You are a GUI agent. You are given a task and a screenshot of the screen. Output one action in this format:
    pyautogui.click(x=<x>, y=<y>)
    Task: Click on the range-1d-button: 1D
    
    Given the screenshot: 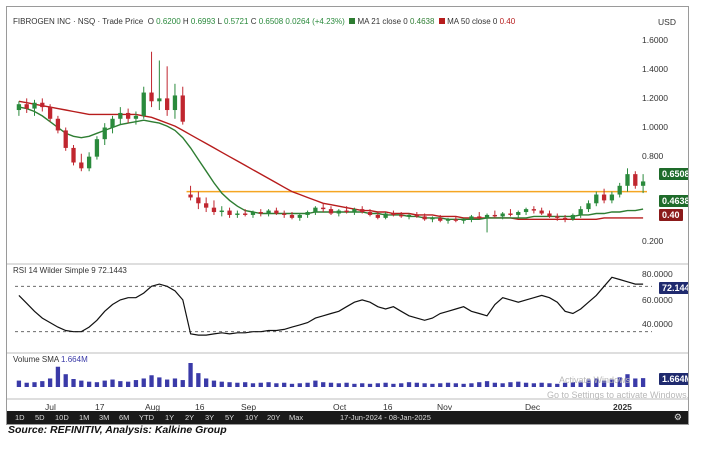 What is the action you would take?
    pyautogui.click(x=20, y=417)
    